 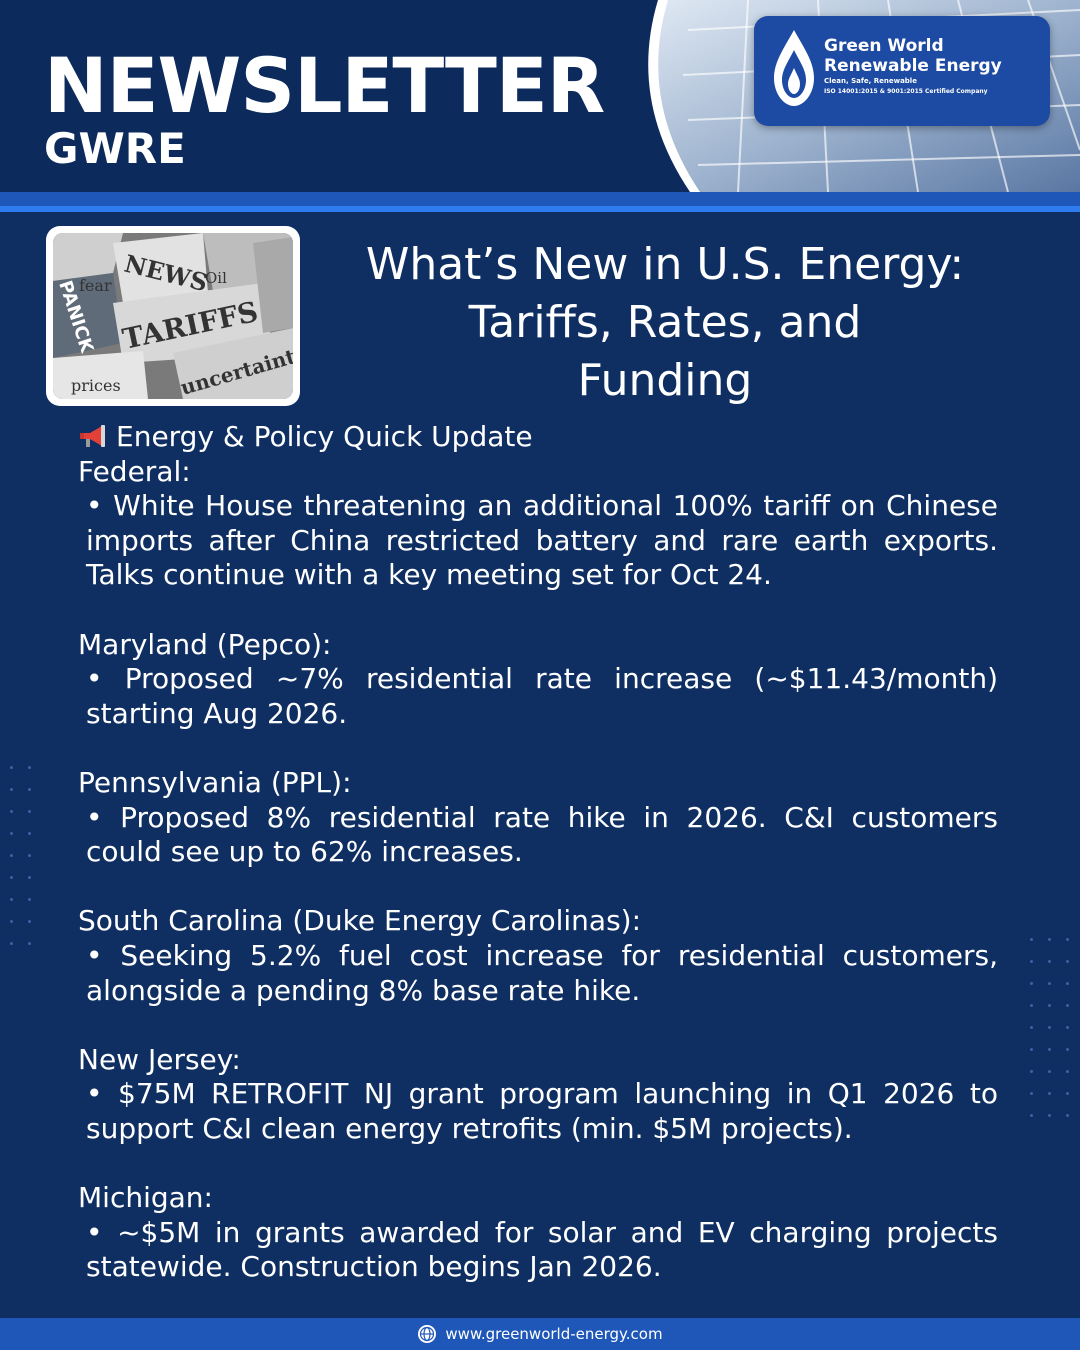 I want to click on logo-tagline: Clean, Safe, Renewable, so click(x=870, y=81).